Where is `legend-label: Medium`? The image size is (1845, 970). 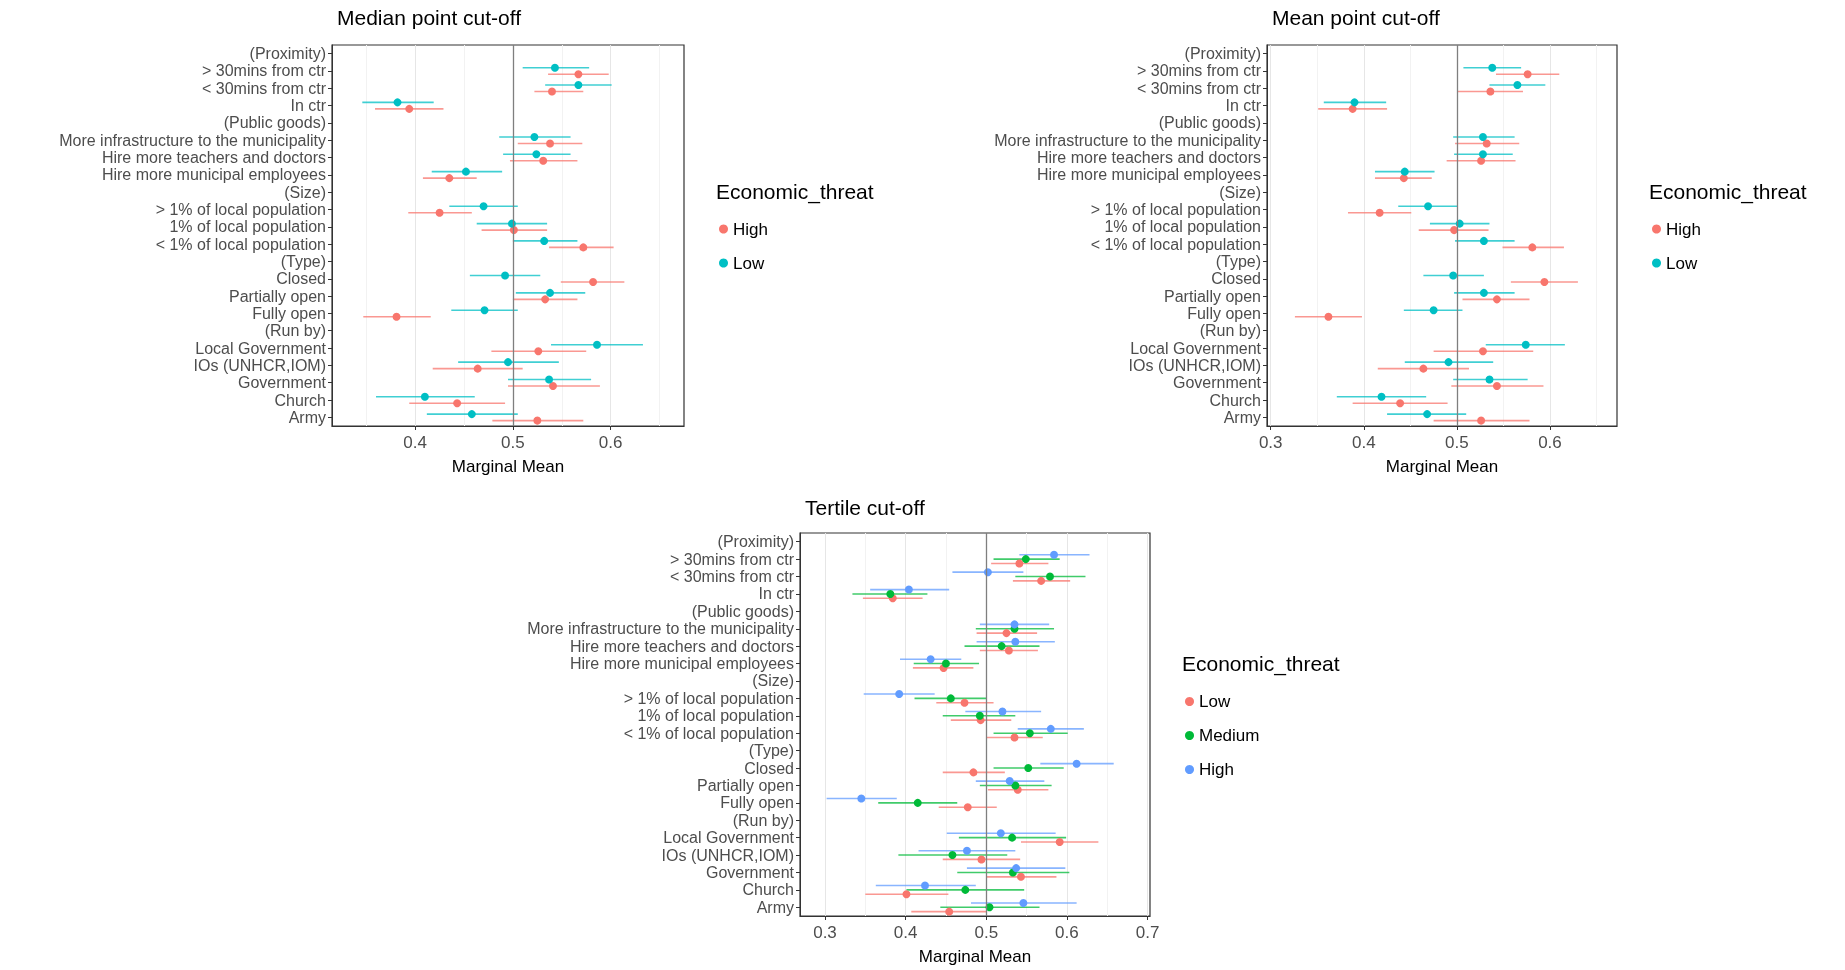 legend-label: Medium is located at coordinates (1229, 735).